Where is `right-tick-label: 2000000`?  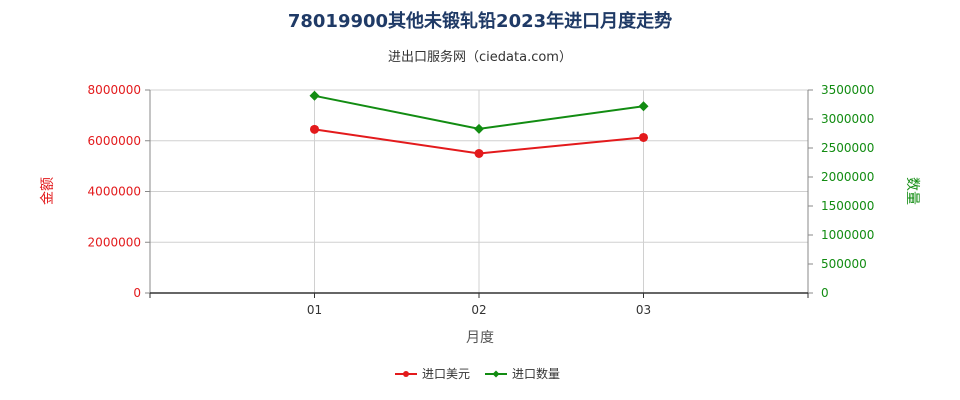 right-tick-label: 2000000 is located at coordinates (847, 177).